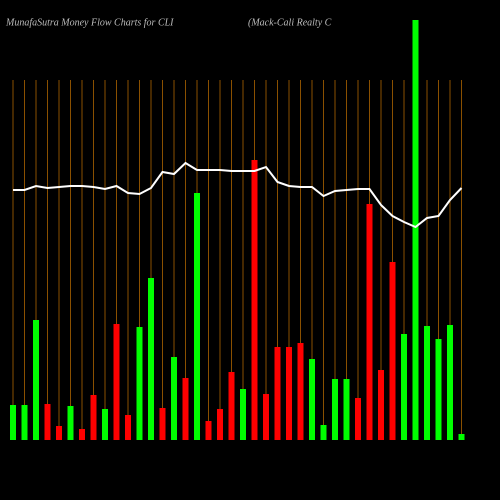 Image resolution: width=500 pixels, height=500 pixels. Describe the element at coordinates (238, 195) in the screenshot. I see `money-flow-line` at that location.